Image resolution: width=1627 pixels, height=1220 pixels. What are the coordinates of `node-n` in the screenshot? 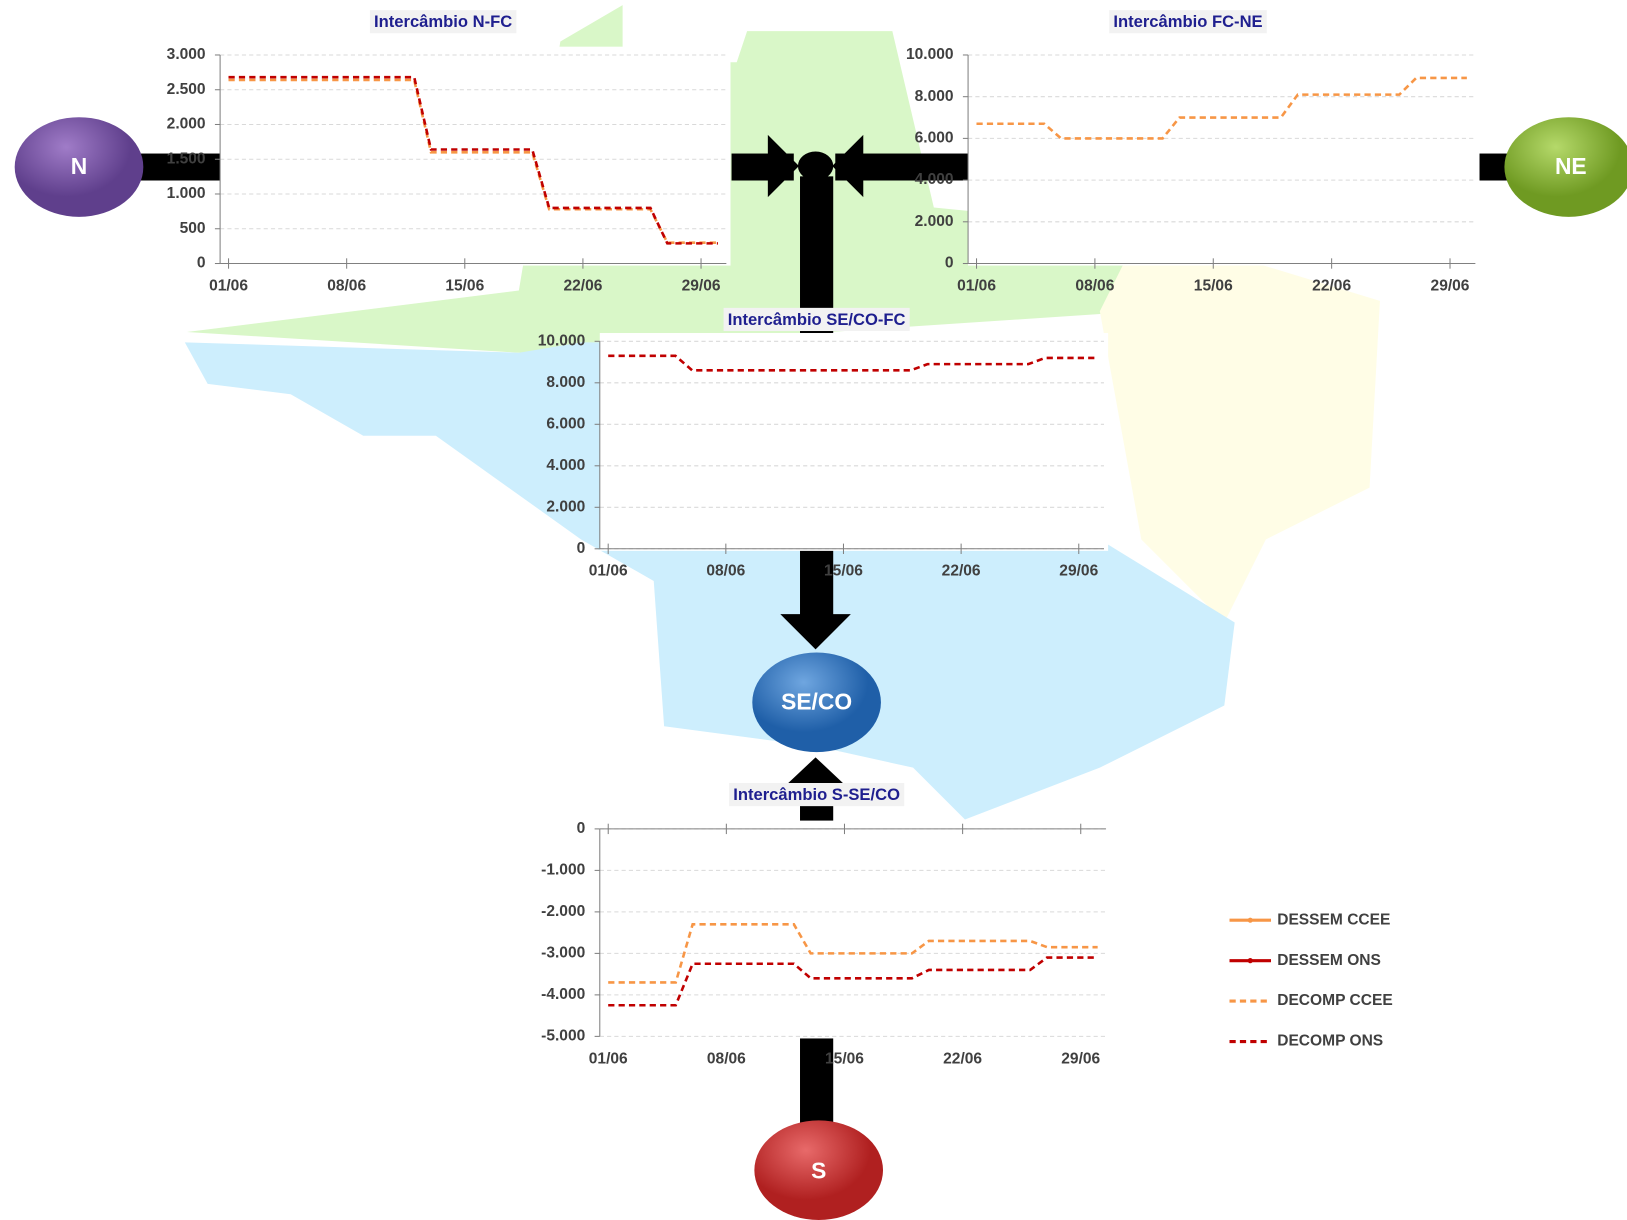 It's located at (79, 167).